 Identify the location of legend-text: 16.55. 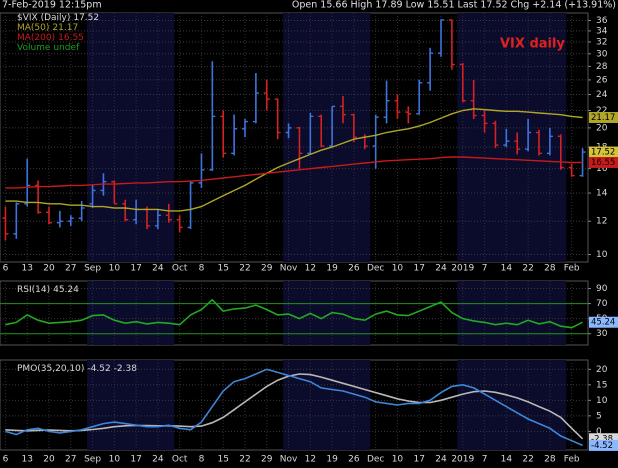
(71, 38).